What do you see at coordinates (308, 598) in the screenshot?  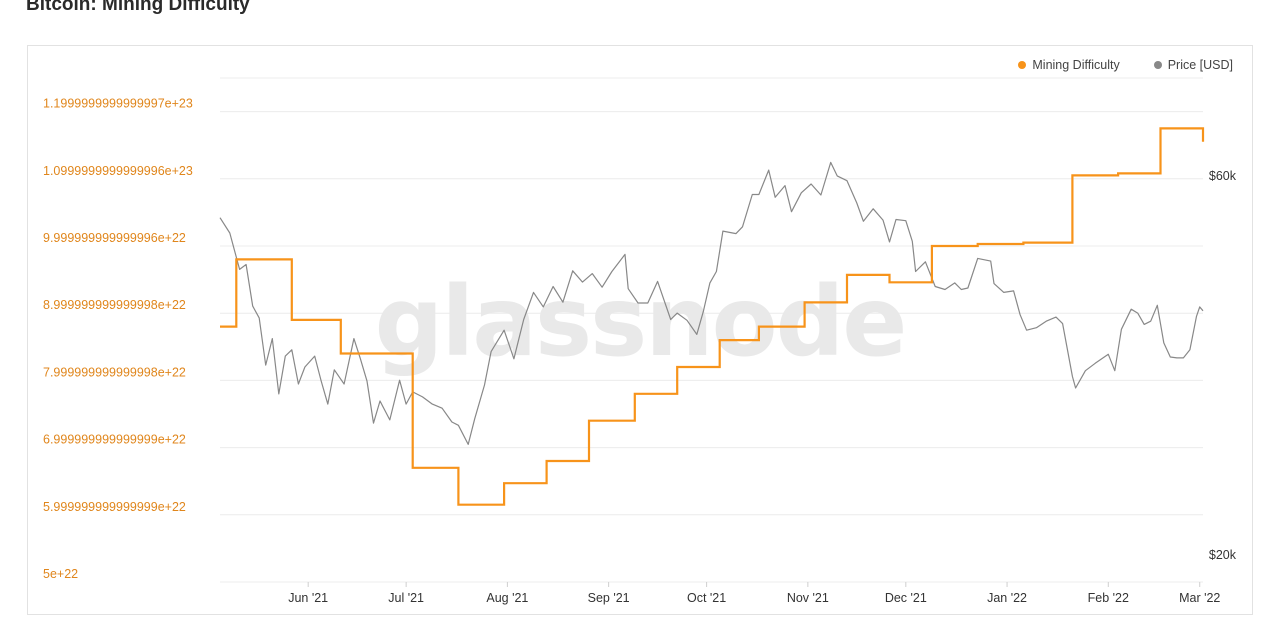 I see `x-tick-label: Jun '21` at bounding box center [308, 598].